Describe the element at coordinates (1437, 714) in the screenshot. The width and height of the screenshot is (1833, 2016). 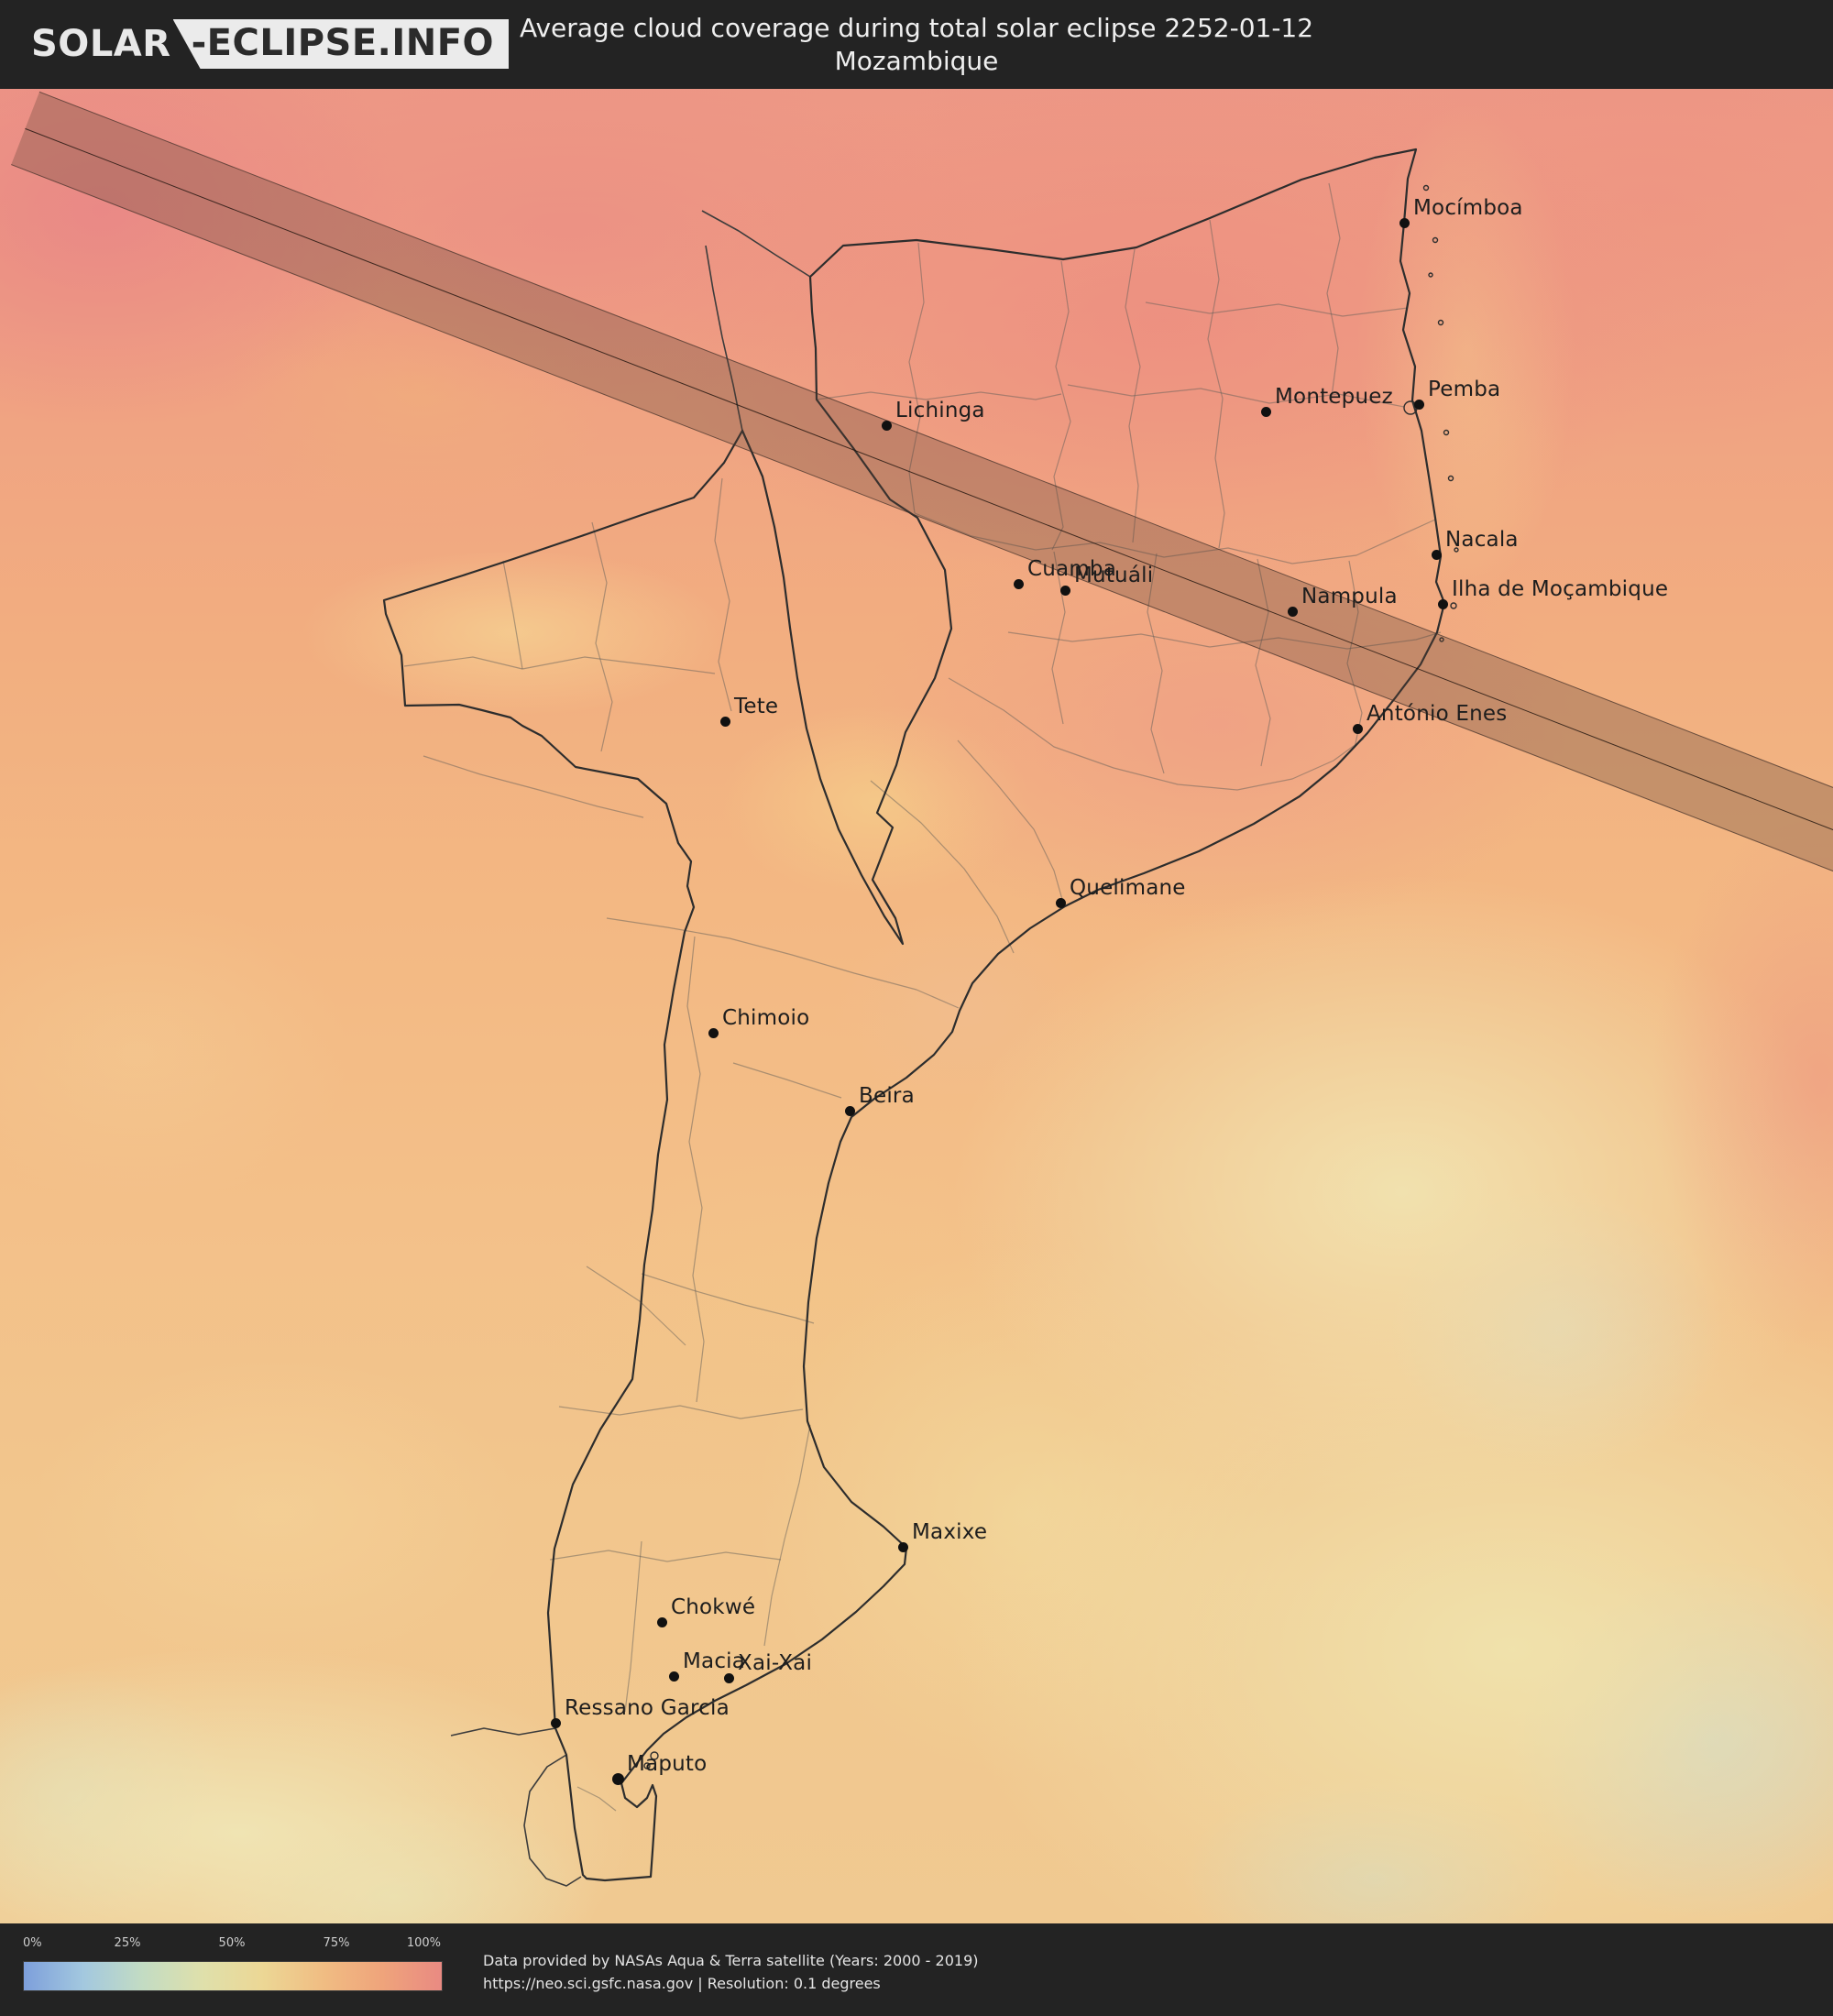
I see `city-label: António Enes` at that location.